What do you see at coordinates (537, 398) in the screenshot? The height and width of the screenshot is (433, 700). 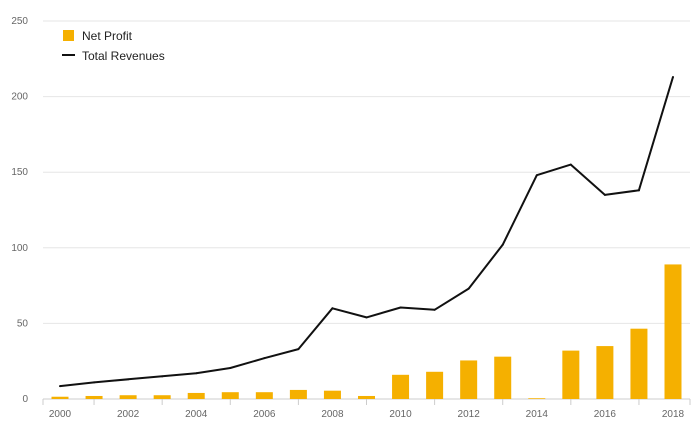 I see `bar-net-profit-2014` at bounding box center [537, 398].